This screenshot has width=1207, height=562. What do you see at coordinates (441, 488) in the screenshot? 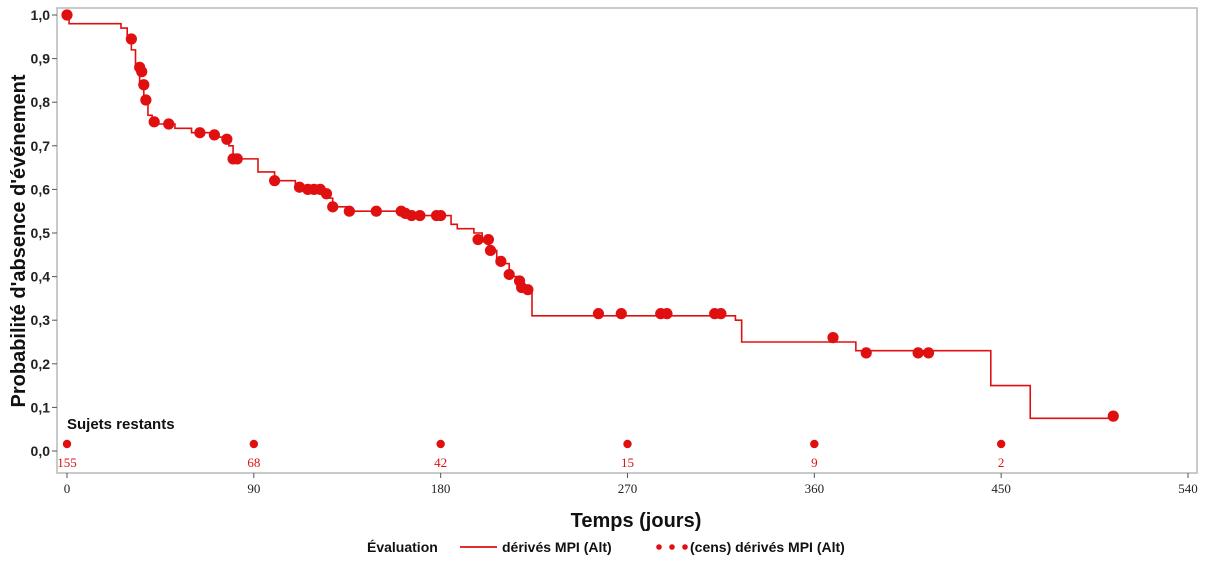
I see `x-tick-label: 180` at bounding box center [441, 488].